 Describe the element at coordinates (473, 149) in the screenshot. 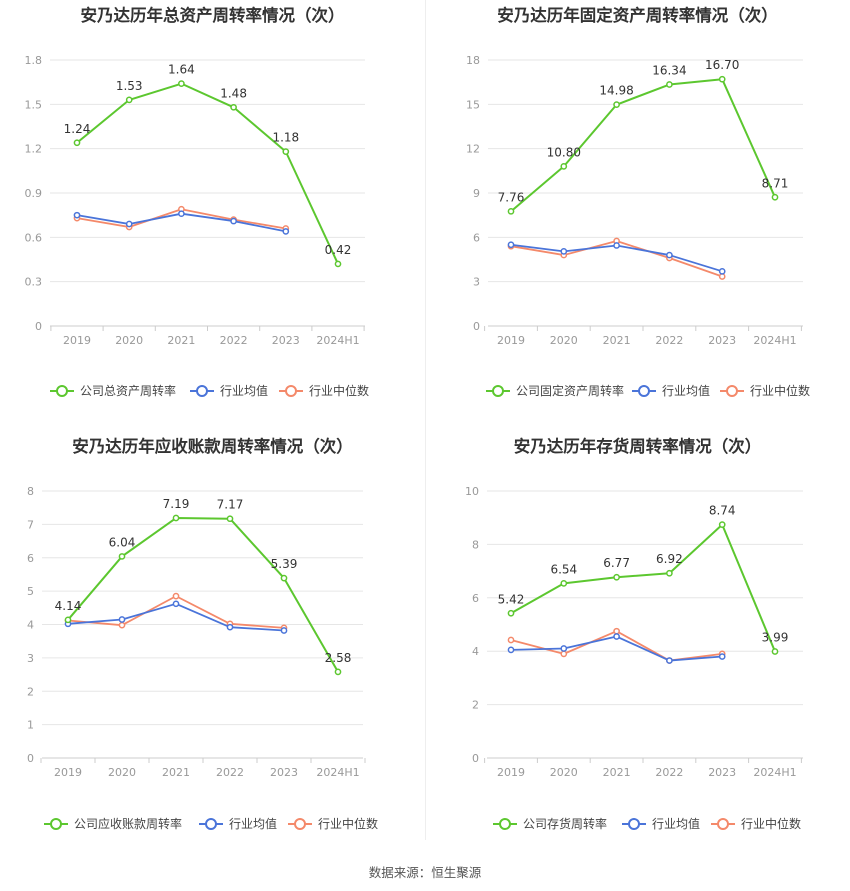

I see `y-tick-label: 12` at that location.